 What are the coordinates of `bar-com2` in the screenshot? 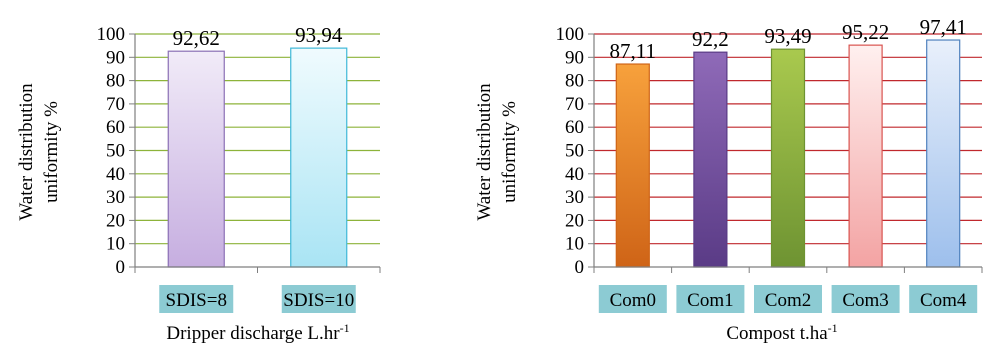 It's located at (788, 158).